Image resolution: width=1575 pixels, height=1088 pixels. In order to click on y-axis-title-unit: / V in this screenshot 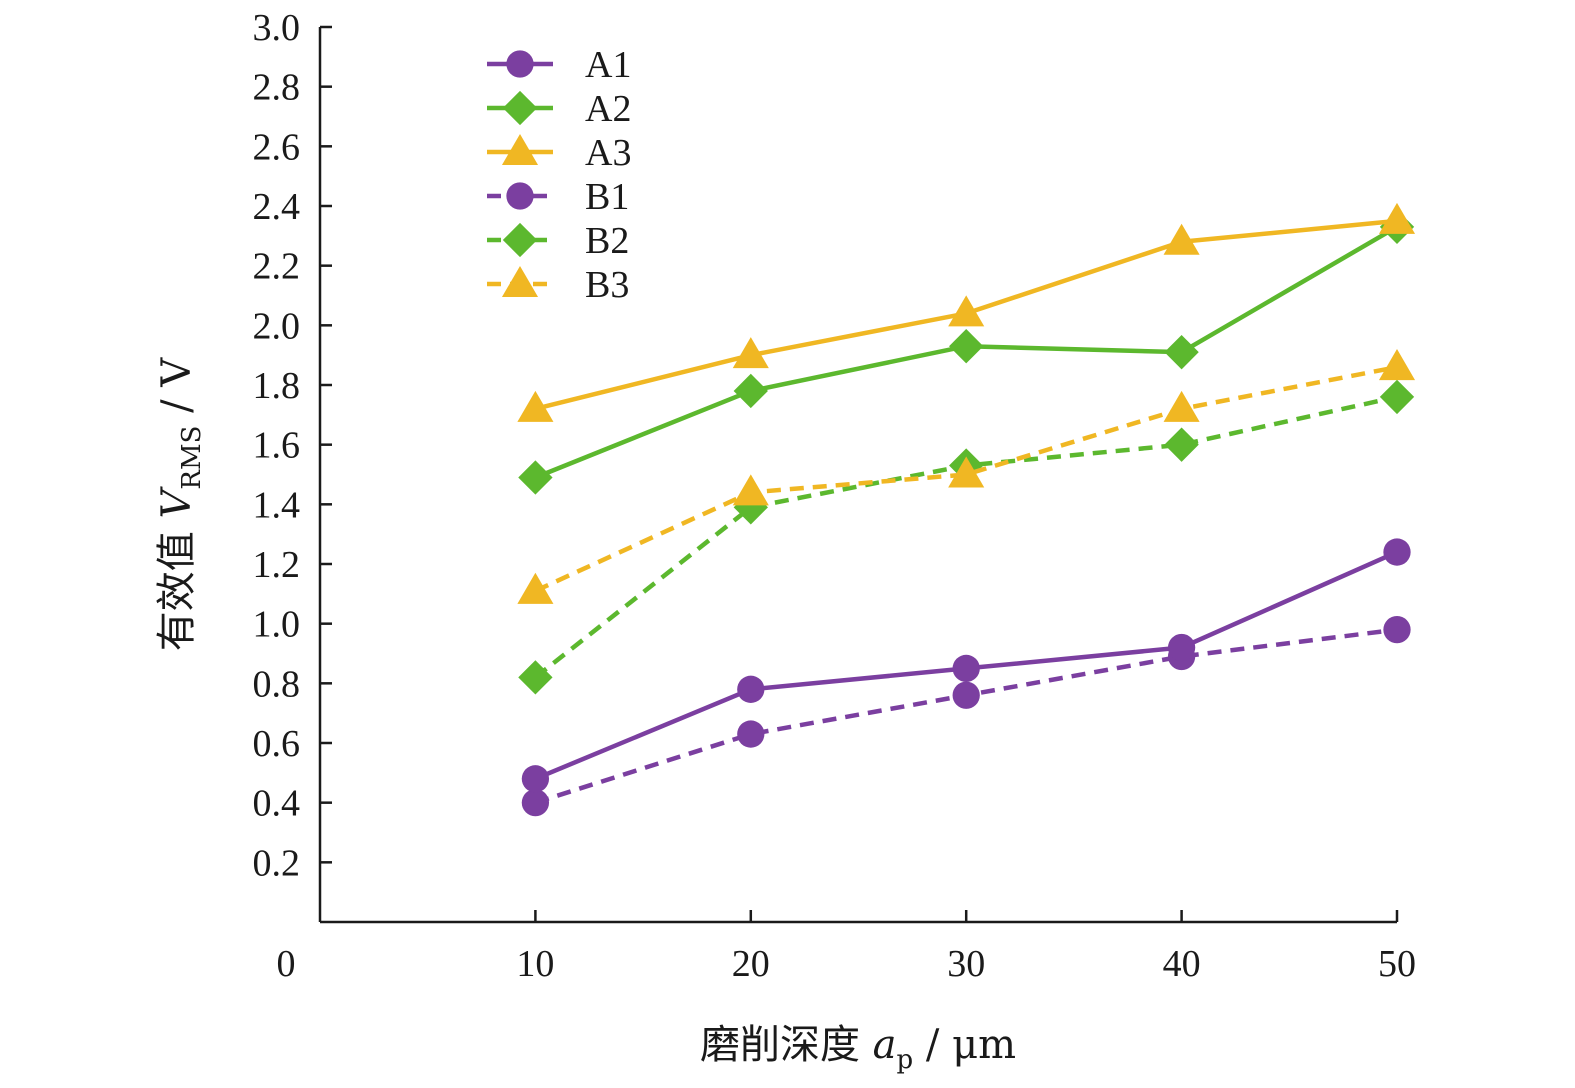, I will do `click(177, 391)`.